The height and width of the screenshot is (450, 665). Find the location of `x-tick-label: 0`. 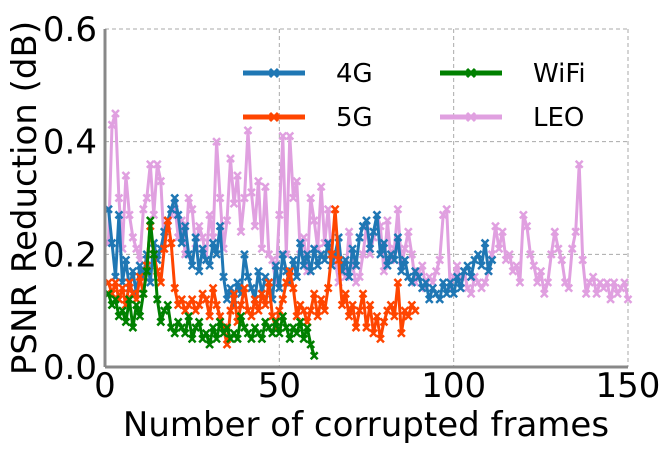

x-tick-label: 0 is located at coordinates (105, 386).